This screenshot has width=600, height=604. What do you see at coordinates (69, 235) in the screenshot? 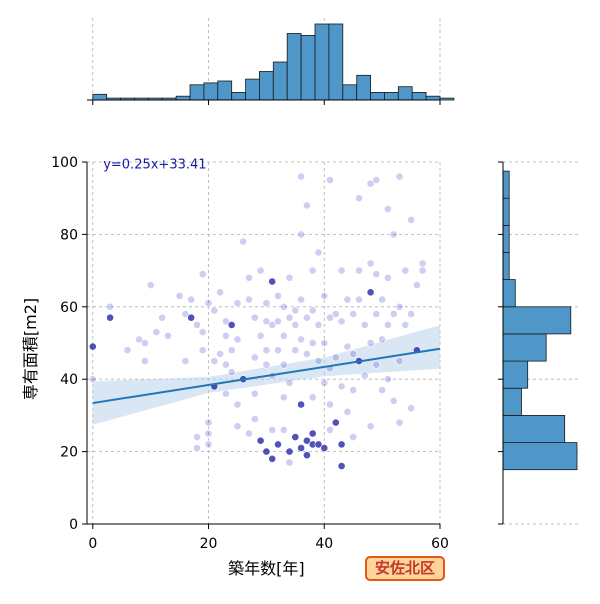
I see `y-tick-label: 80` at bounding box center [69, 235].